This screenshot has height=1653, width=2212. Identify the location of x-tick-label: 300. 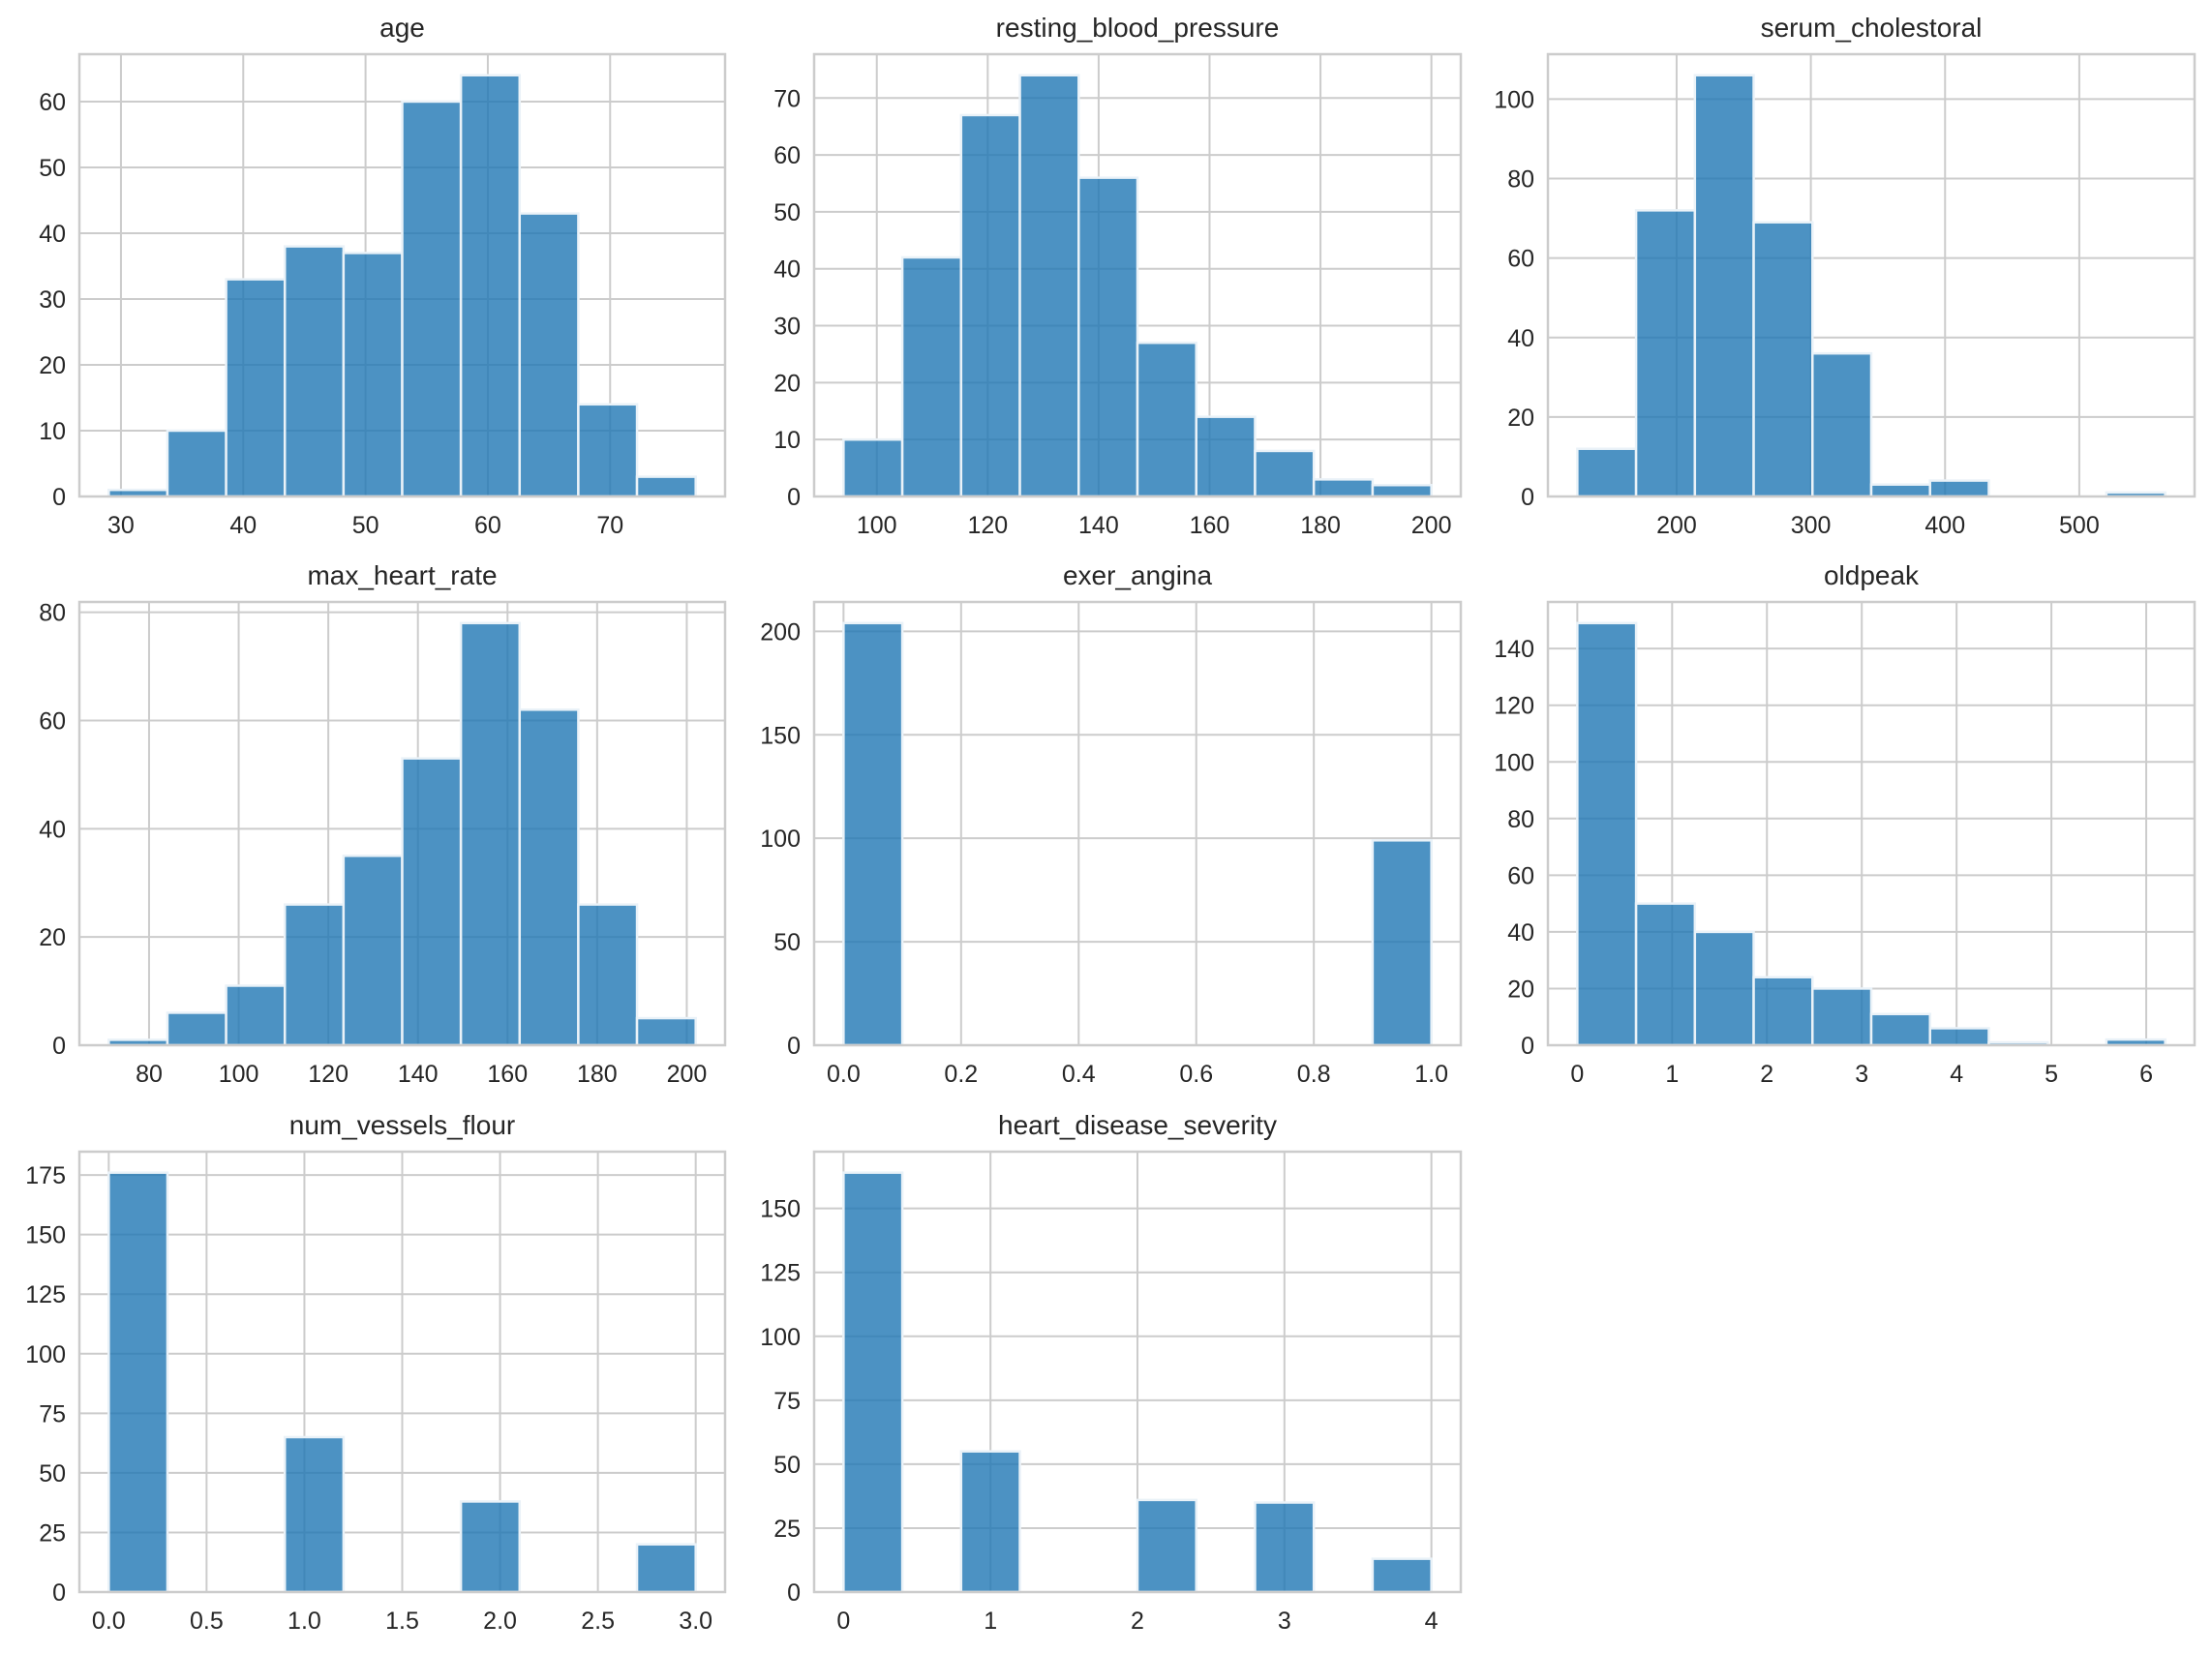
(1811, 525).